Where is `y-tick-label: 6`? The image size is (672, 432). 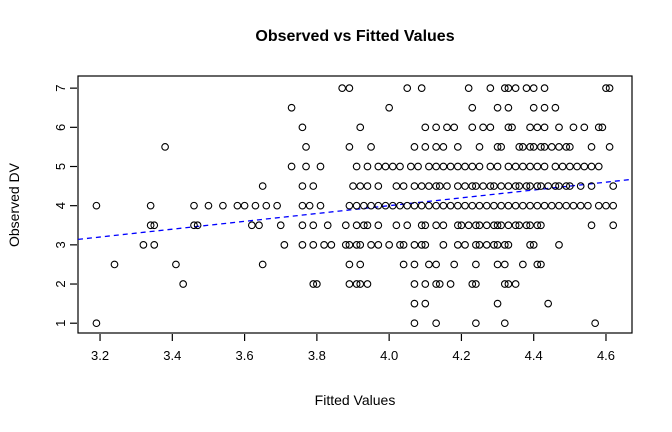 y-tick-label: 6 is located at coordinates (60, 127).